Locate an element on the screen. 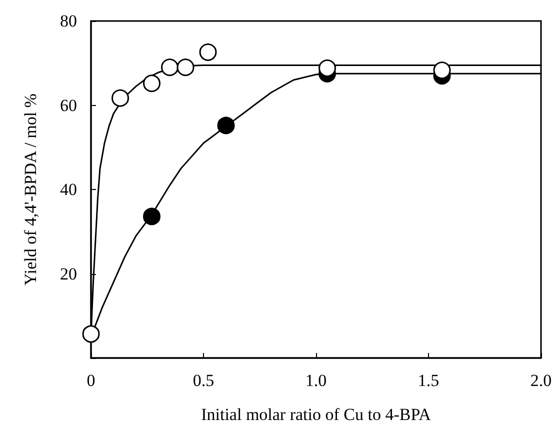 This screenshot has height=433, width=559. x-axis-title: Initial molar ratio of Cu to 4-BPA is located at coordinates (316, 414).